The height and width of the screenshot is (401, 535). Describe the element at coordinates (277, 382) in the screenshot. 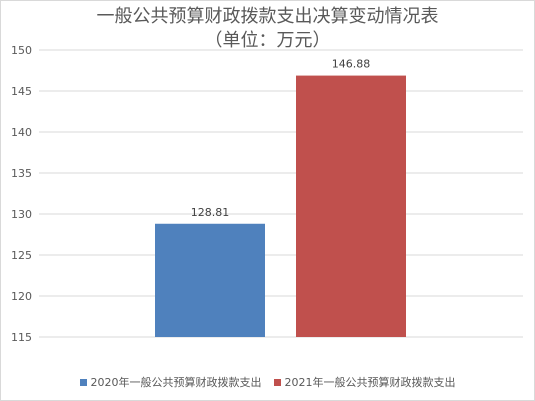

I see `legend-swatch-2021` at that location.